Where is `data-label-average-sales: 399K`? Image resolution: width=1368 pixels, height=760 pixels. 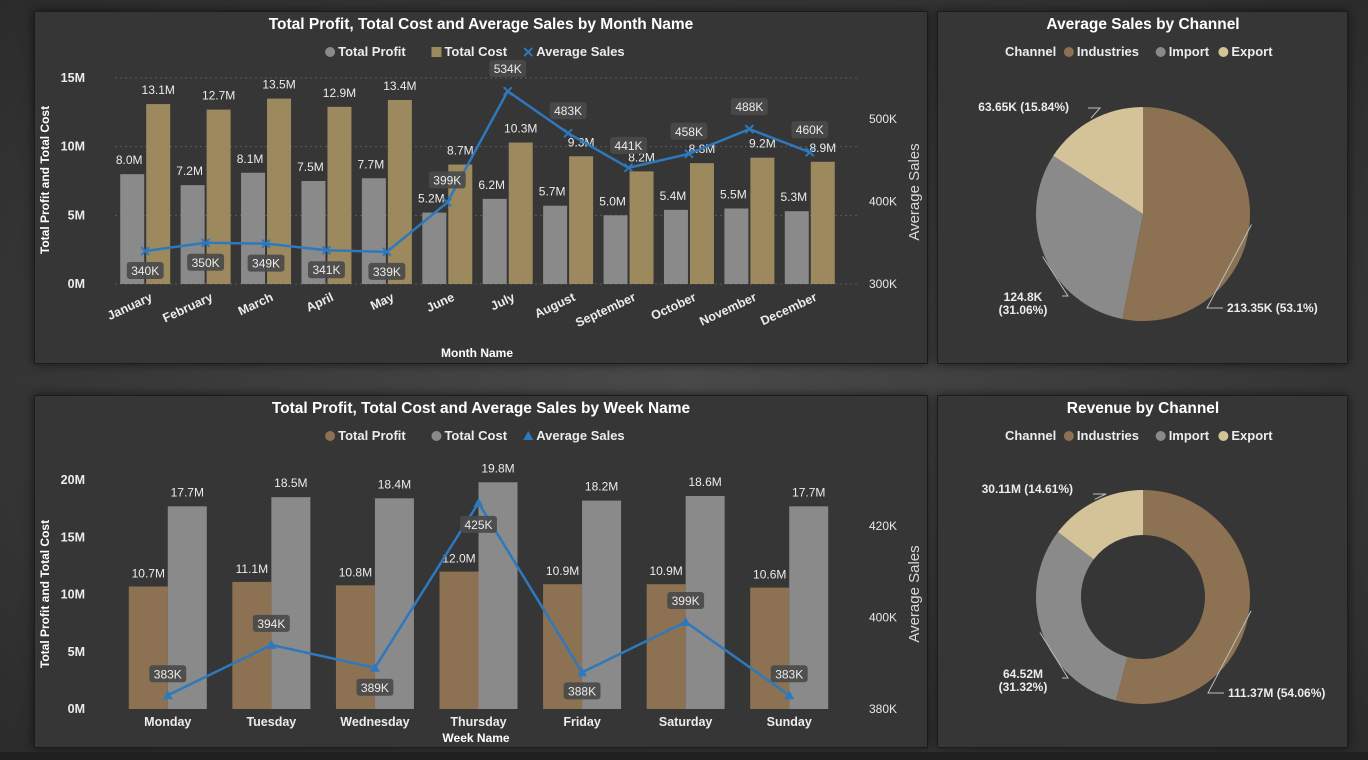
data-label-average-sales: 399K is located at coordinates (686, 601).